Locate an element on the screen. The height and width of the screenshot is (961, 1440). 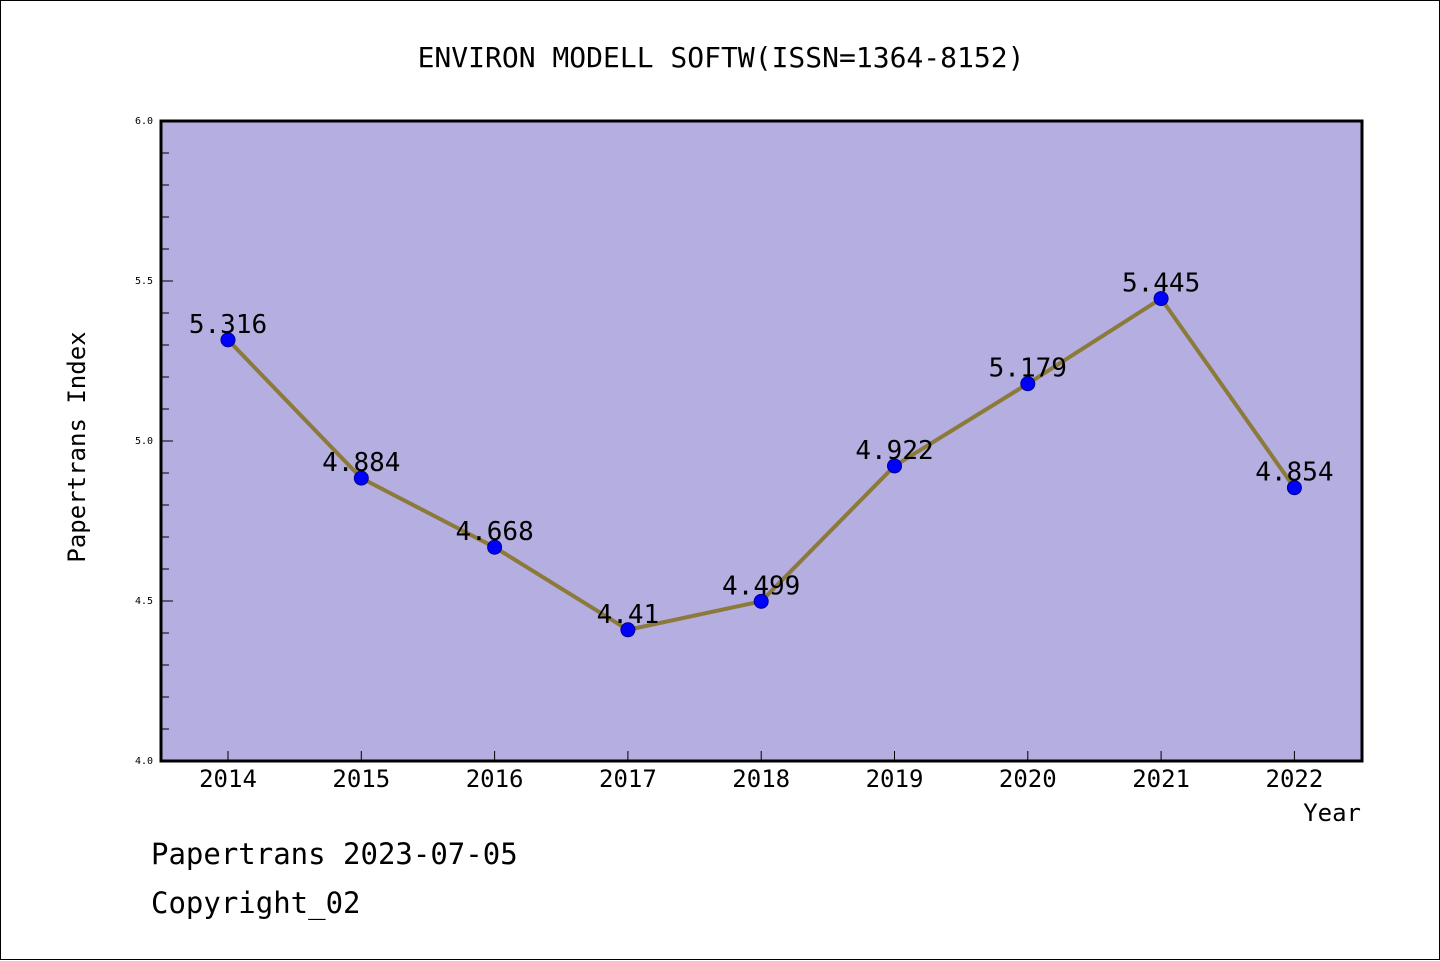
x-tick-label-2021: 2021 is located at coordinates (1161, 779).